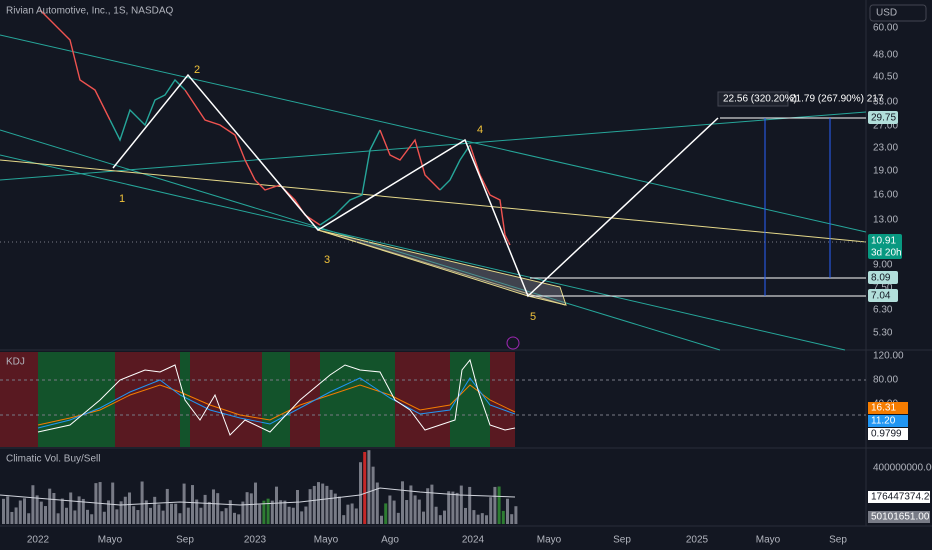  I want to click on kdj-title: KDJ, so click(15, 362).